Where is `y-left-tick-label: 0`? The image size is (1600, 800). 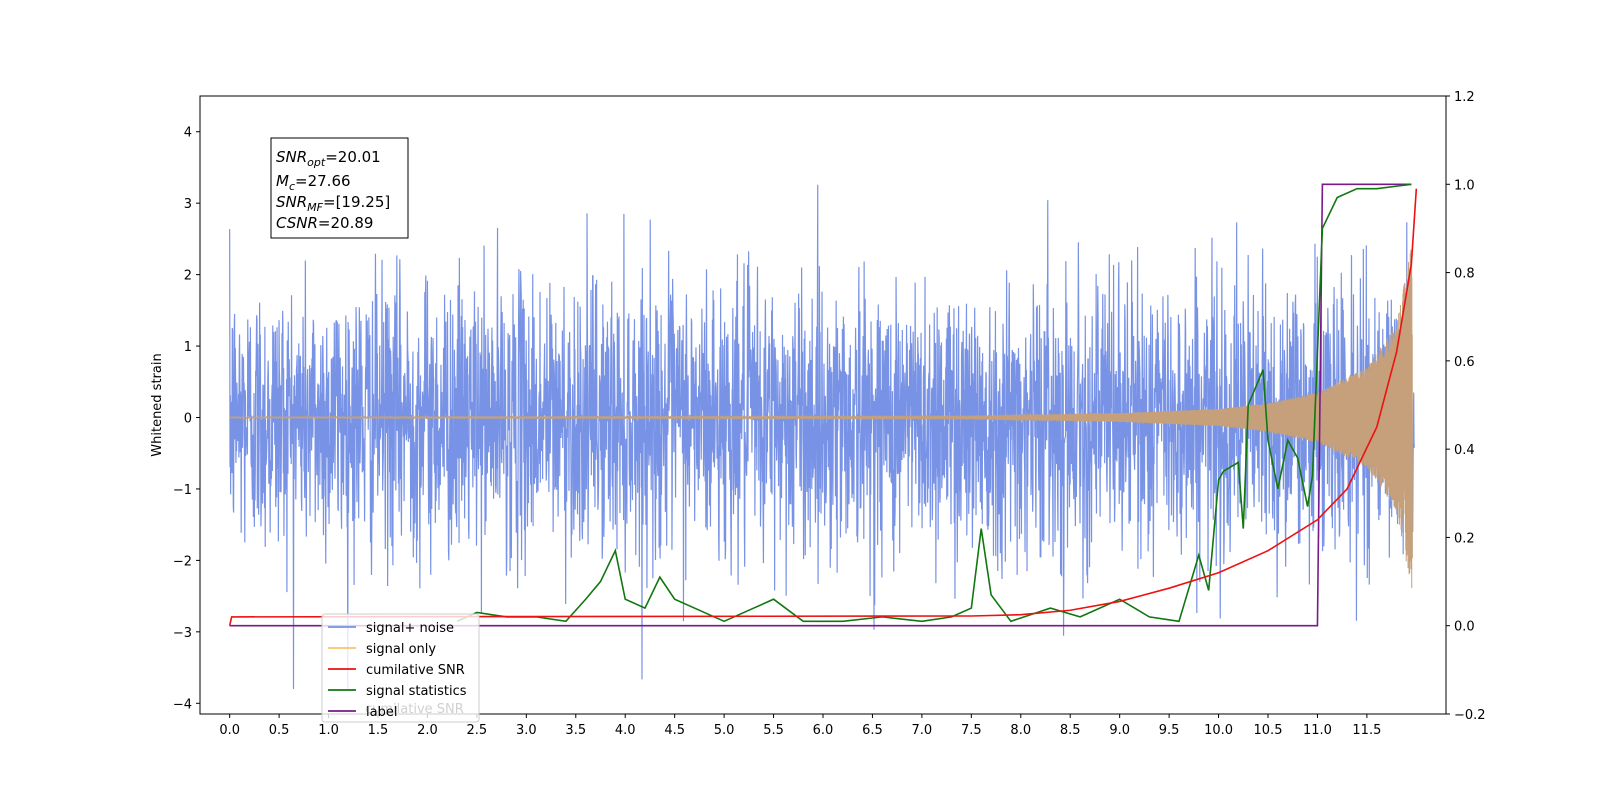
y-left-tick-label: 0 is located at coordinates (188, 419).